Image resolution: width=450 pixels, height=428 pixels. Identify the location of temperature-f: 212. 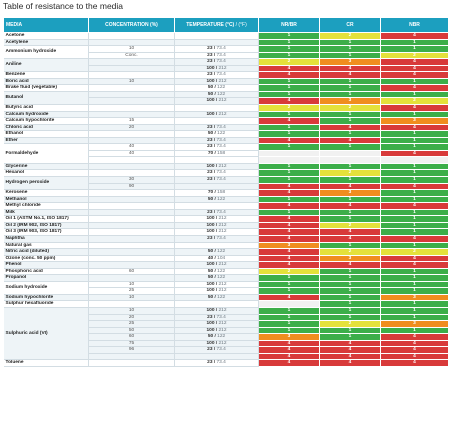
(222, 101).